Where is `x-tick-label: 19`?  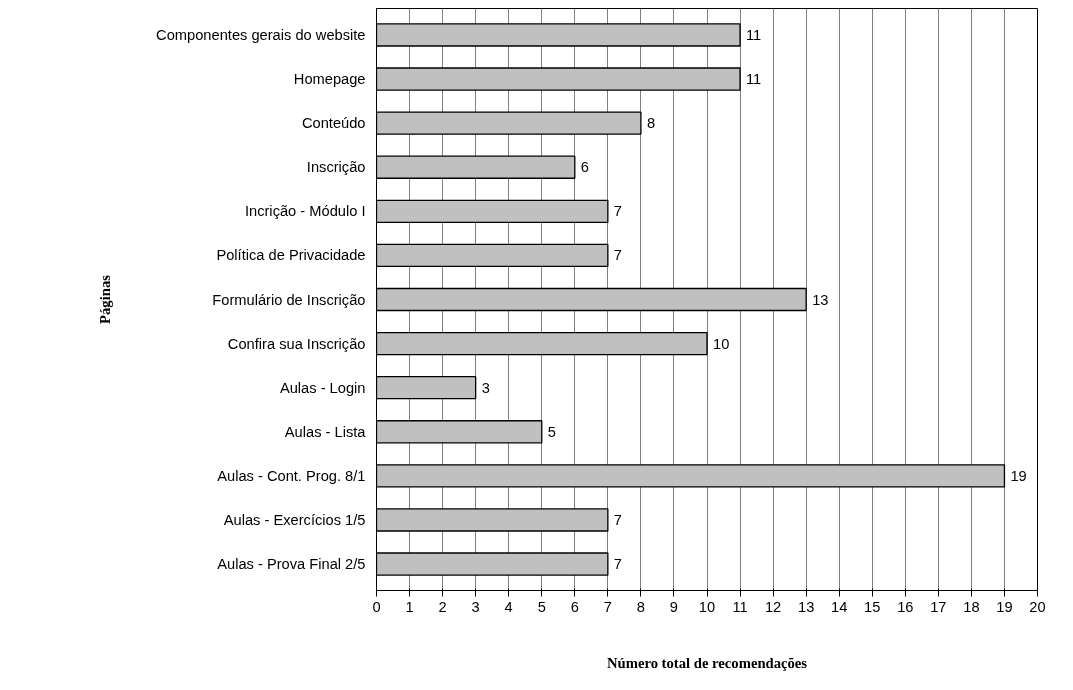 x-tick-label: 19 is located at coordinates (1004, 606).